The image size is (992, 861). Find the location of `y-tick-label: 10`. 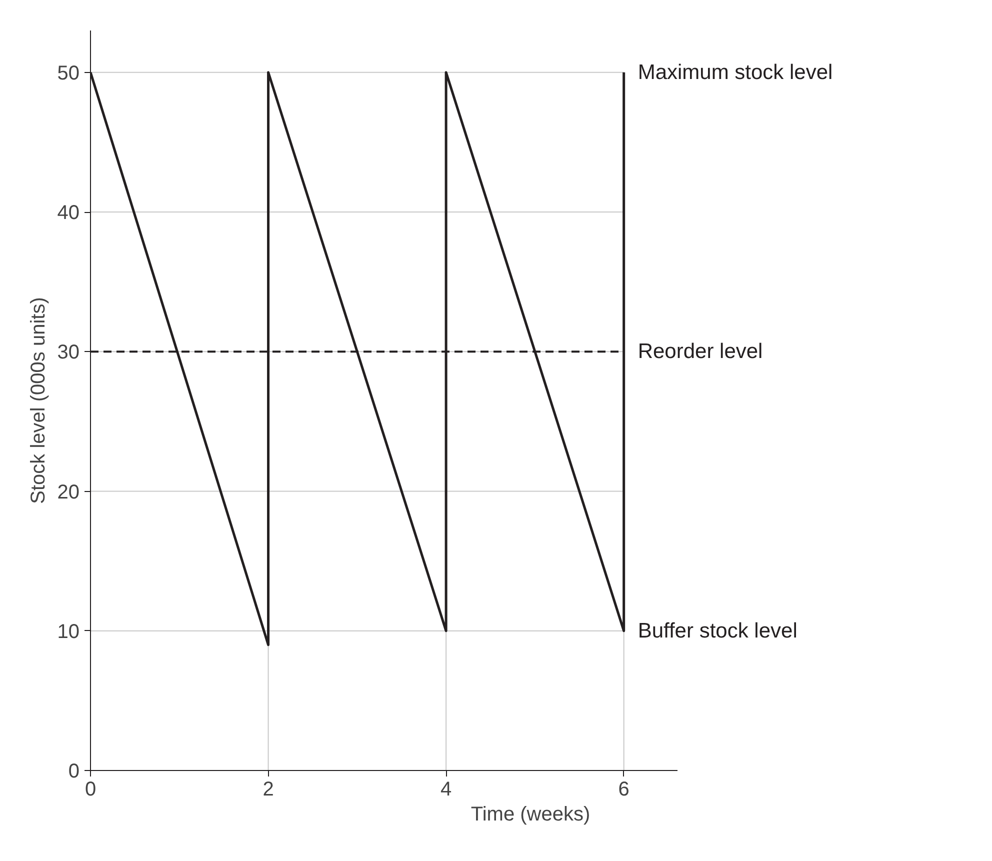

y-tick-label: 10 is located at coordinates (68, 631).